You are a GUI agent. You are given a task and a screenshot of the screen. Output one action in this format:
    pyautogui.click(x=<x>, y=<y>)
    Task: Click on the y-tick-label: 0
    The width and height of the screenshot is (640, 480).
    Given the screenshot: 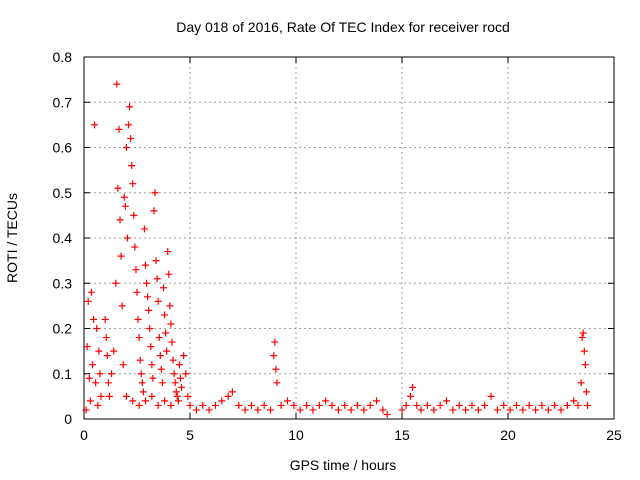 What is the action you would take?
    pyautogui.click(x=68, y=419)
    